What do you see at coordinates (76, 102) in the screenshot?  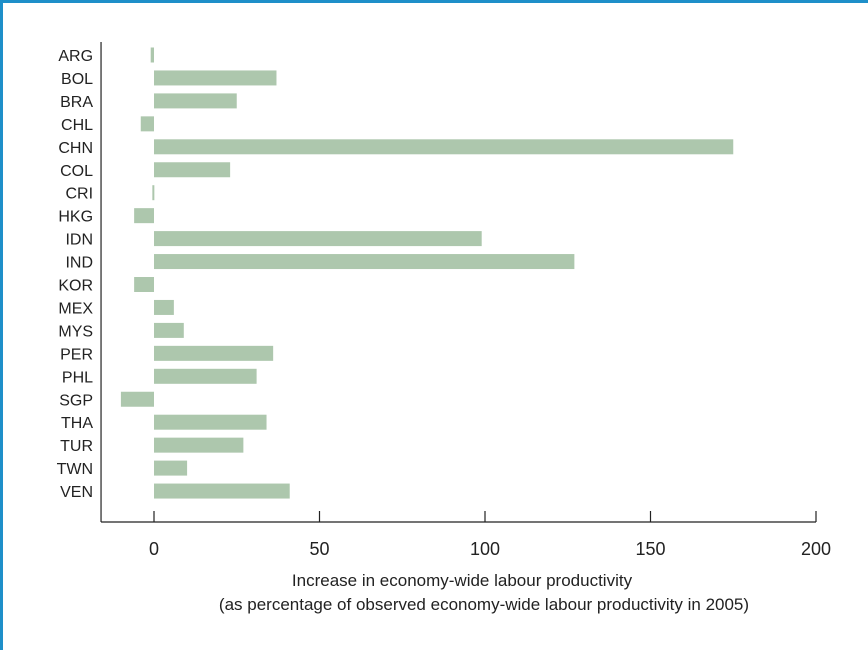 I see `category-label-bra: BRA` at bounding box center [76, 102].